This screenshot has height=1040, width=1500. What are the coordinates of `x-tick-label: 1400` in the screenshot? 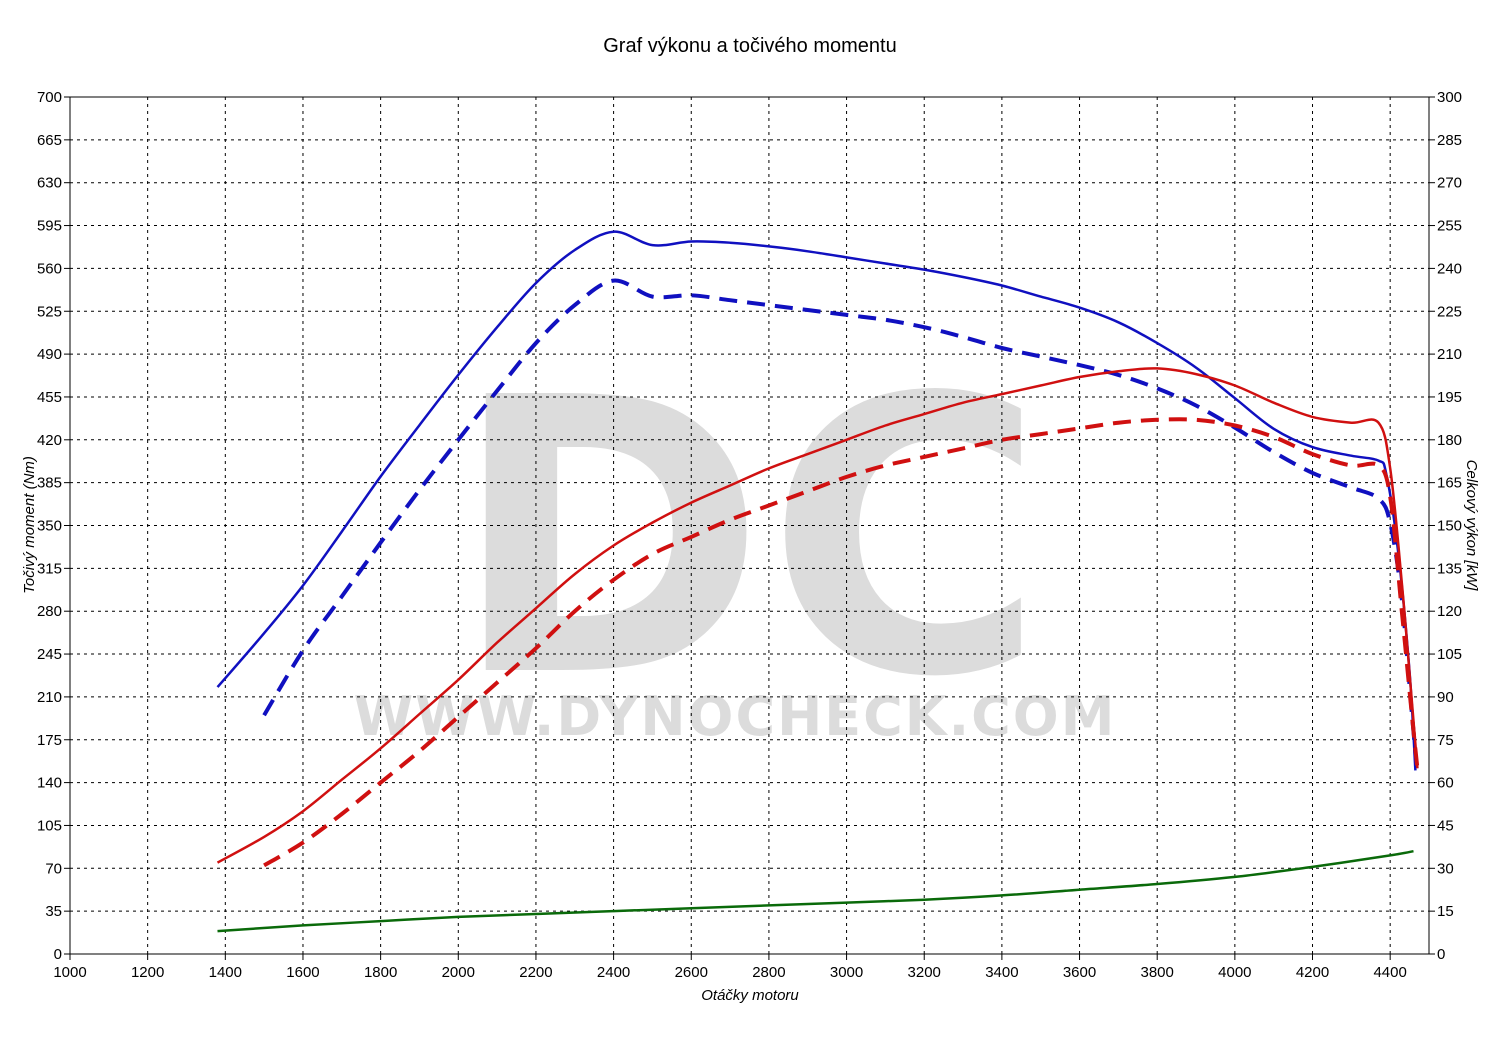 It's located at (225, 972).